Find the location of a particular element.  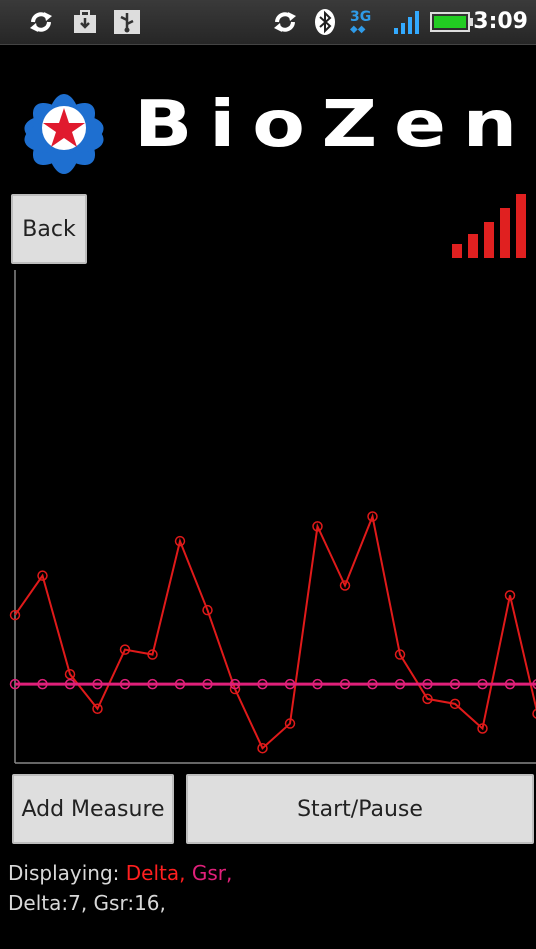

app-logo: BioZen is located at coordinates (279, 131).